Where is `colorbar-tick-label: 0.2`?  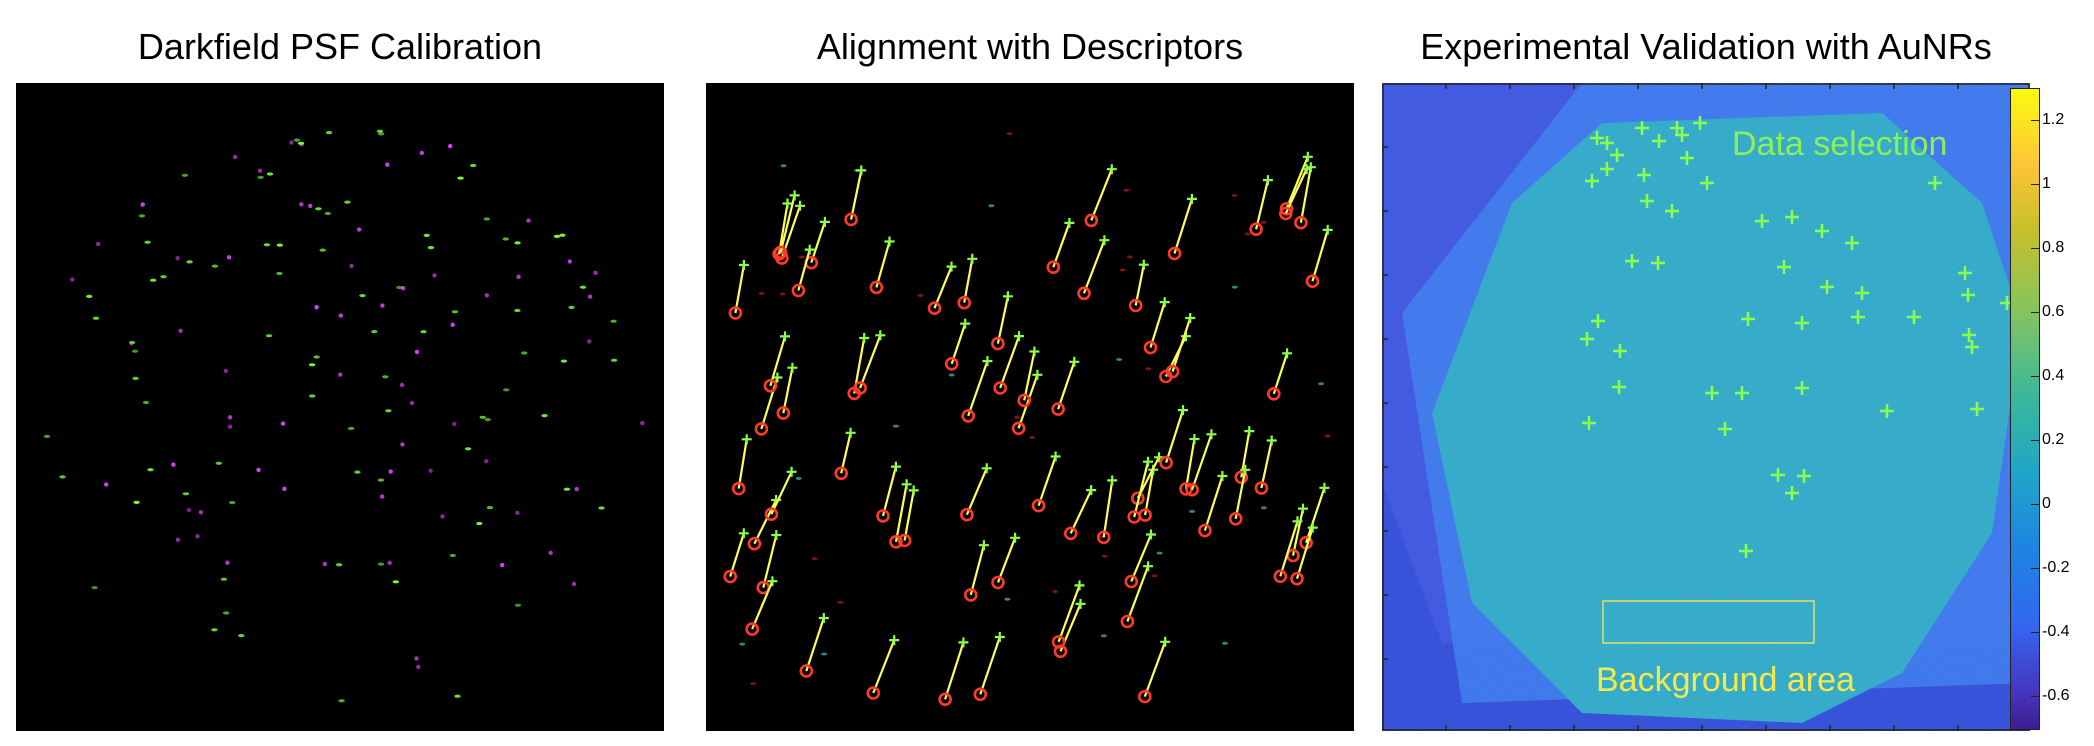
colorbar-tick-label: 0.2 is located at coordinates (2053, 439).